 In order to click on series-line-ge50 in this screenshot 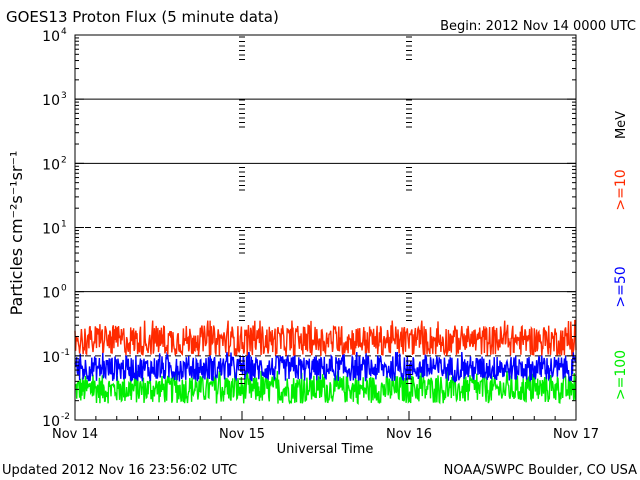, I will do `click(325, 367)`.